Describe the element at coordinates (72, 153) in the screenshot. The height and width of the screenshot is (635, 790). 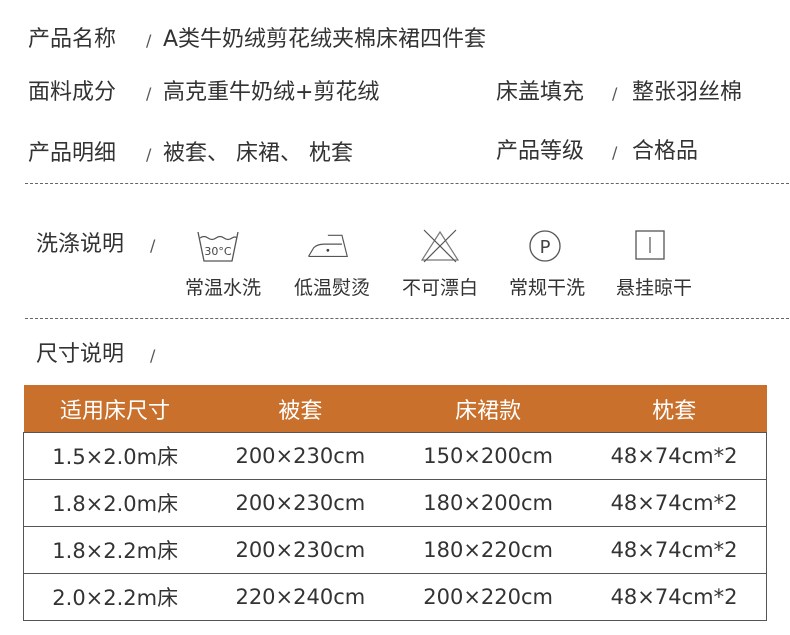
I see `detail-label: 产品明细` at that location.